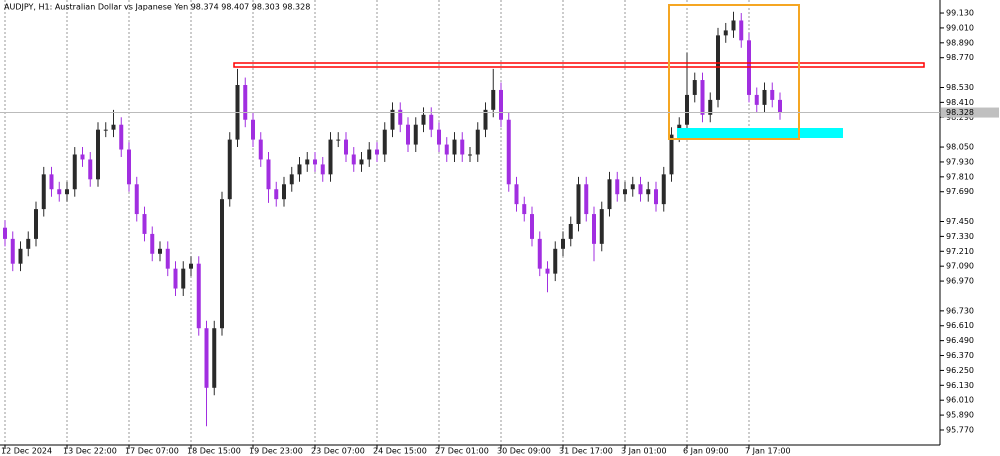  What do you see at coordinates (960, 400) in the screenshot?
I see `y-tick-label: 96.010` at bounding box center [960, 400].